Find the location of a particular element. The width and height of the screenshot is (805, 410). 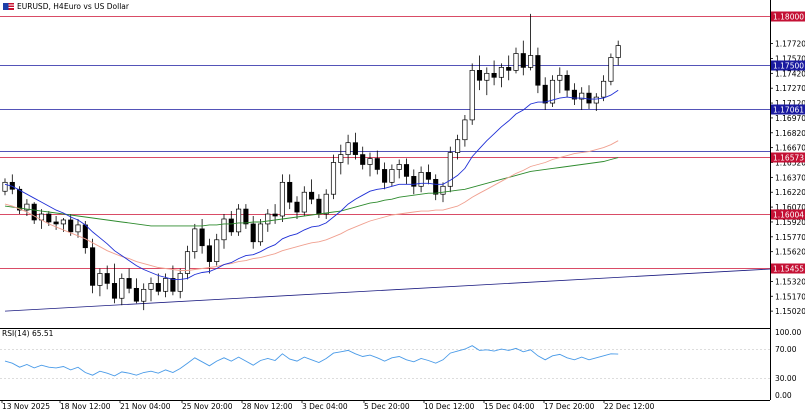

price-tick-label: 1.16370 is located at coordinates (790, 177).